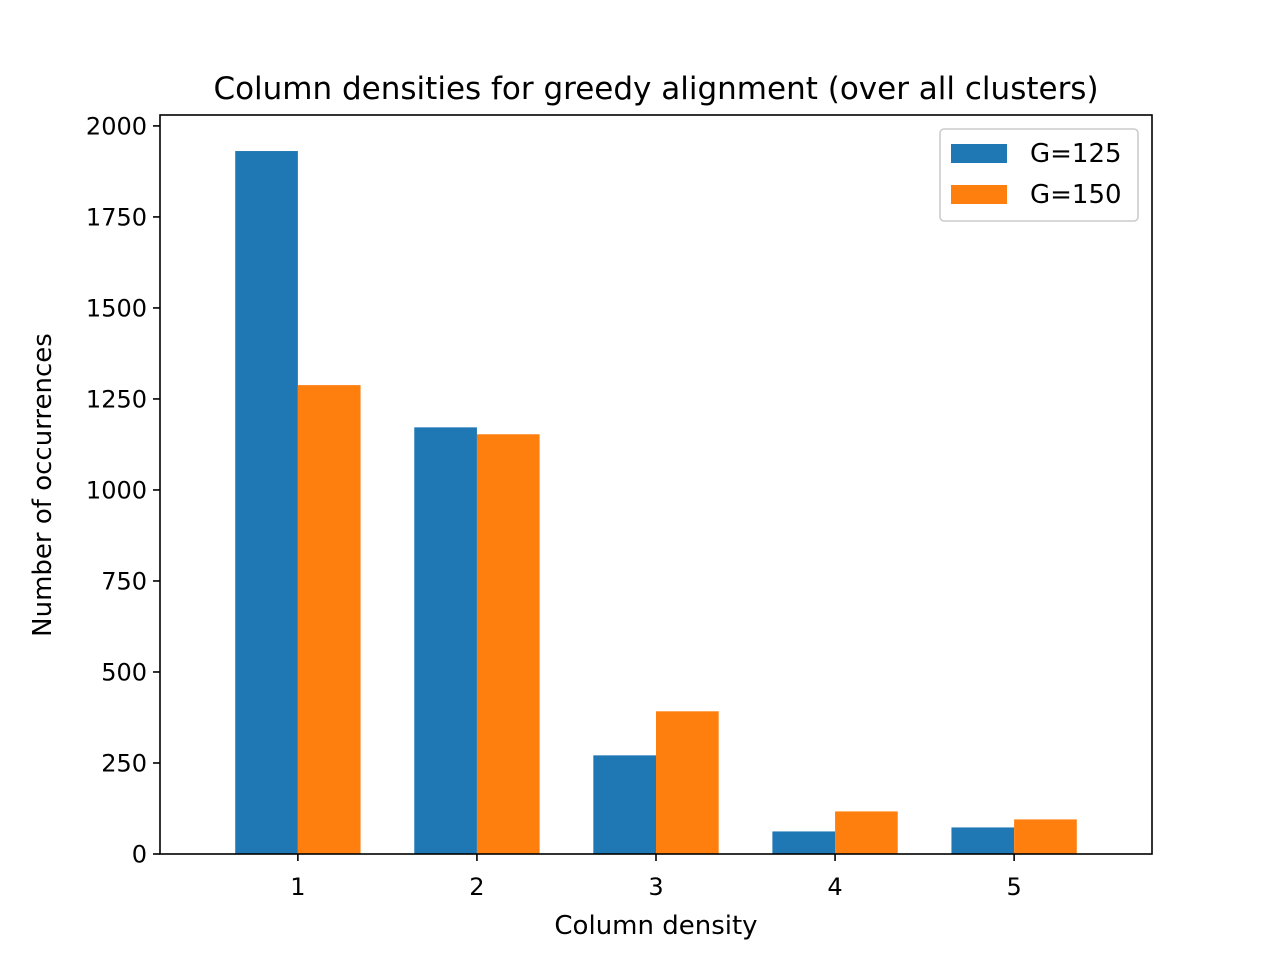 This screenshot has height=960, width=1280. I want to click on y-tick-label: 1750, so click(116, 217).